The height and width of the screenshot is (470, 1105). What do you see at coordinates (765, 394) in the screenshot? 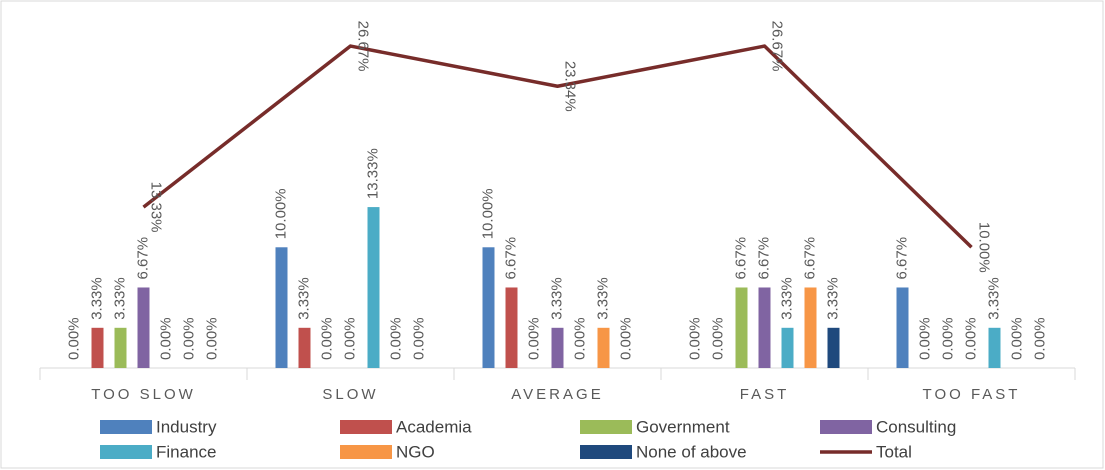
I see `x-tick-label: FAST` at bounding box center [765, 394].